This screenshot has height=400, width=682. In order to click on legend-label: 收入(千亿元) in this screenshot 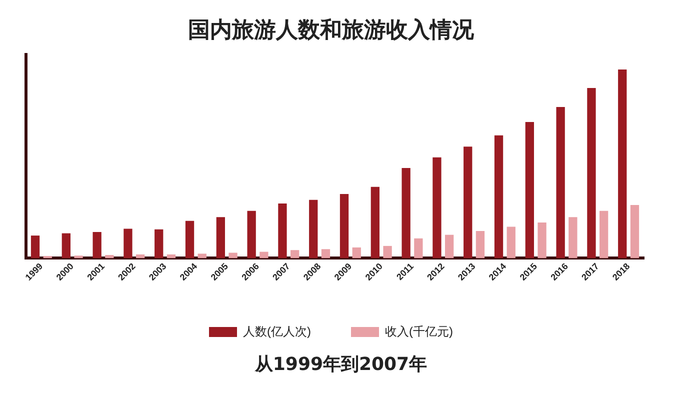, I will do `click(419, 331)`.